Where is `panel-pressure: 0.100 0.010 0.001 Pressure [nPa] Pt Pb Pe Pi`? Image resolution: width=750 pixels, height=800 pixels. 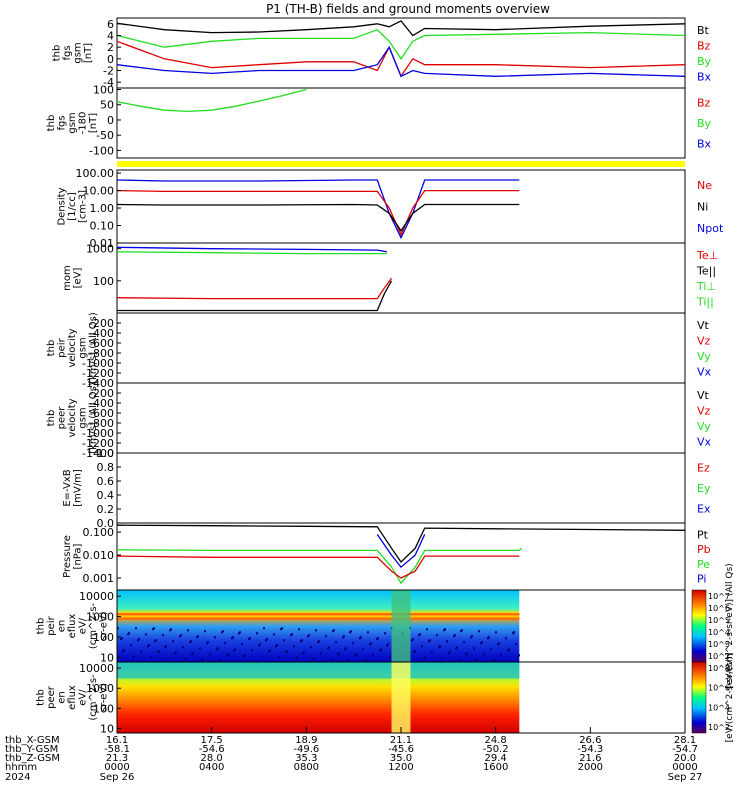 panel-pressure: 0.100 0.010 0.001 Pressure [nPa] Pt Pb Pe Pi is located at coordinates (386, 556).